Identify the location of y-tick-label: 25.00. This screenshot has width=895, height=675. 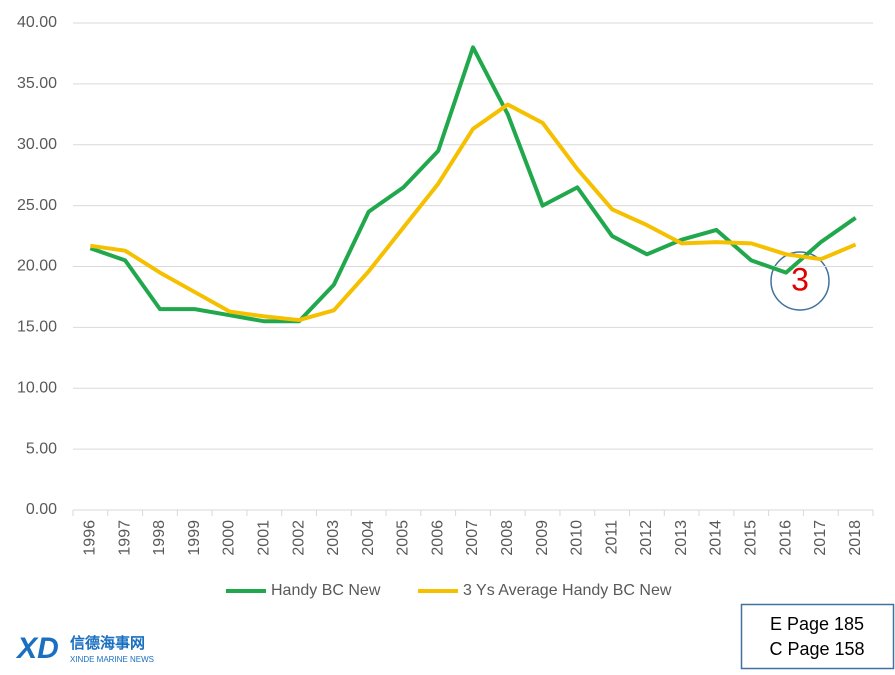
(37, 205).